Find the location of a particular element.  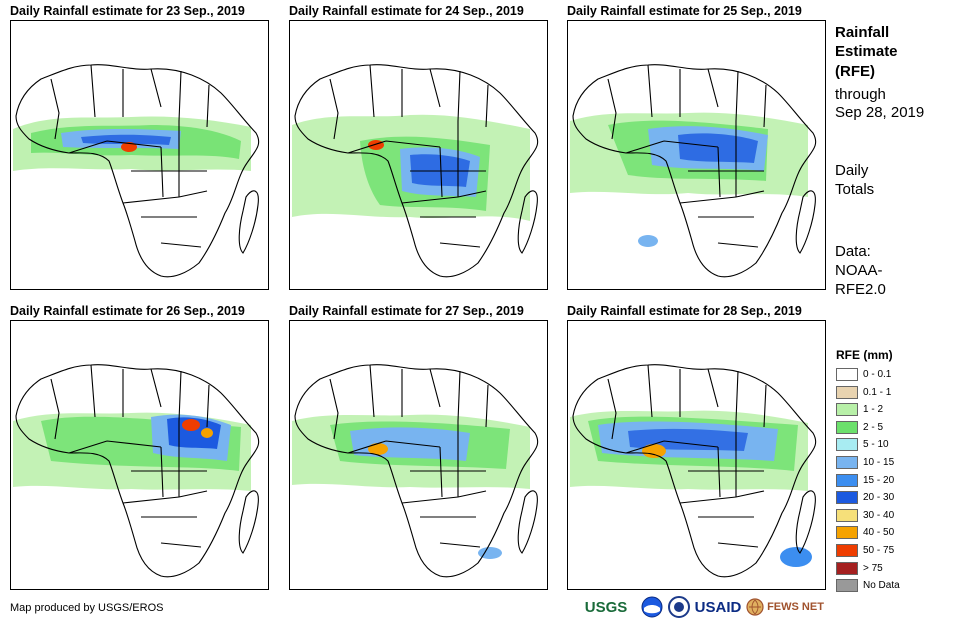

side-data-label: Data: is located at coordinates (853, 251).